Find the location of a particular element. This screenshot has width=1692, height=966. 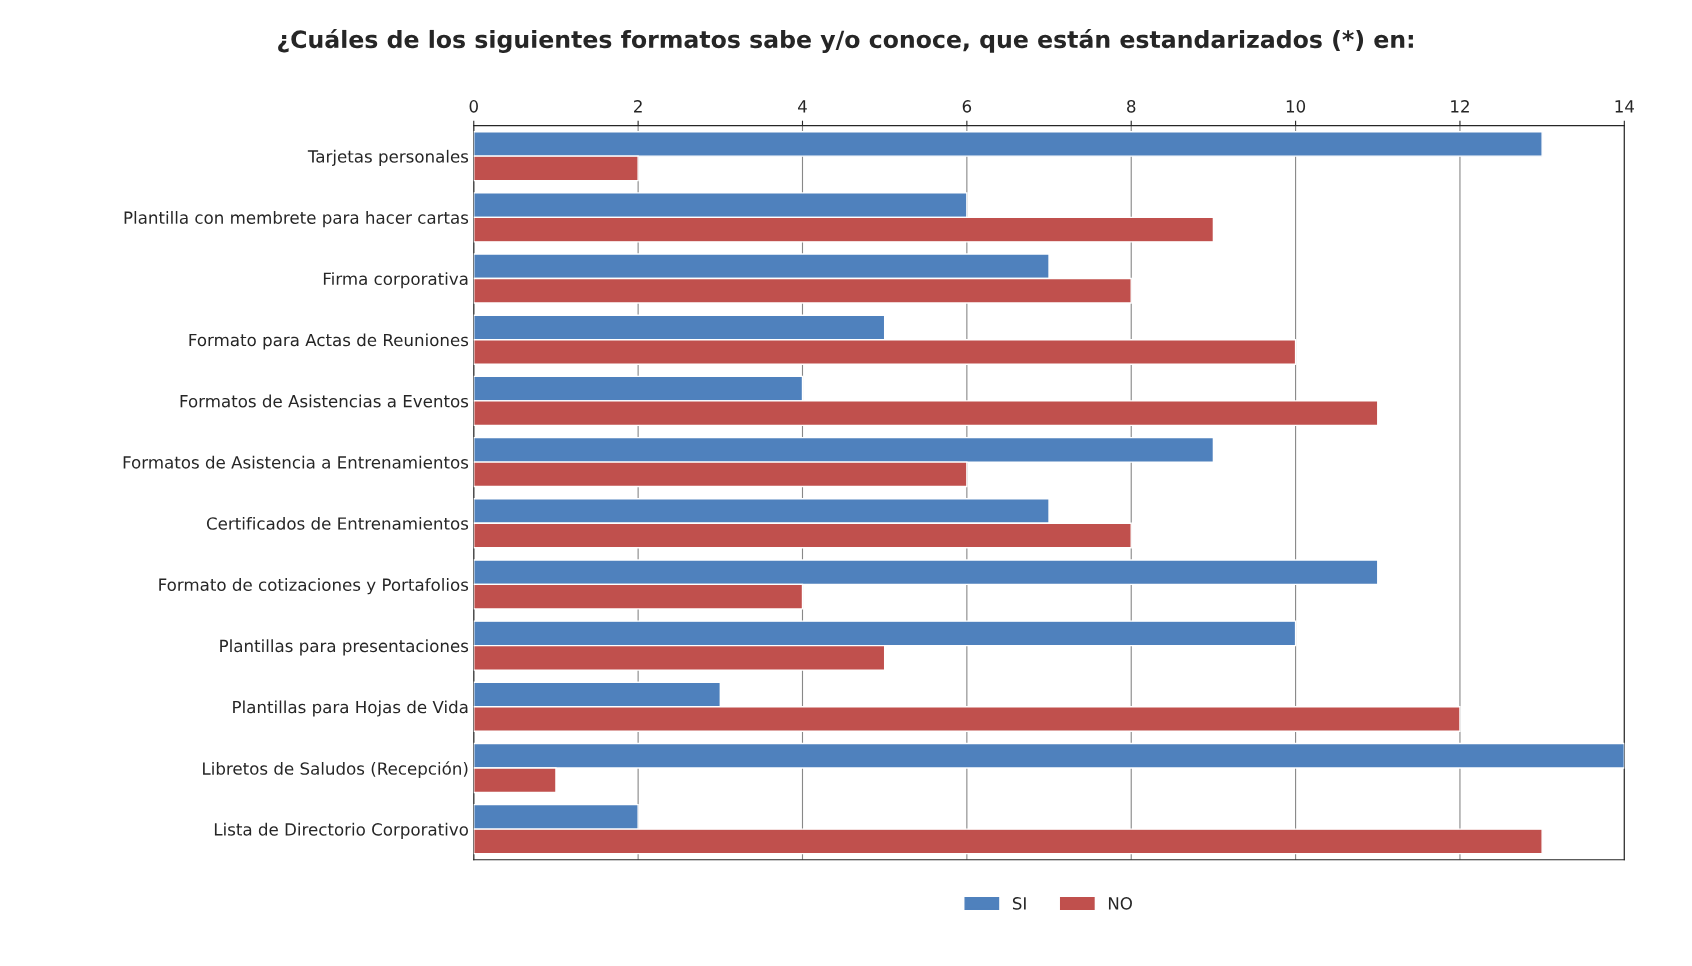

chart-title: ¿Cuáles de los siguientes formatos sabe y/o conoce, que están estandarizados (*) en: is located at coordinates (845, 40).